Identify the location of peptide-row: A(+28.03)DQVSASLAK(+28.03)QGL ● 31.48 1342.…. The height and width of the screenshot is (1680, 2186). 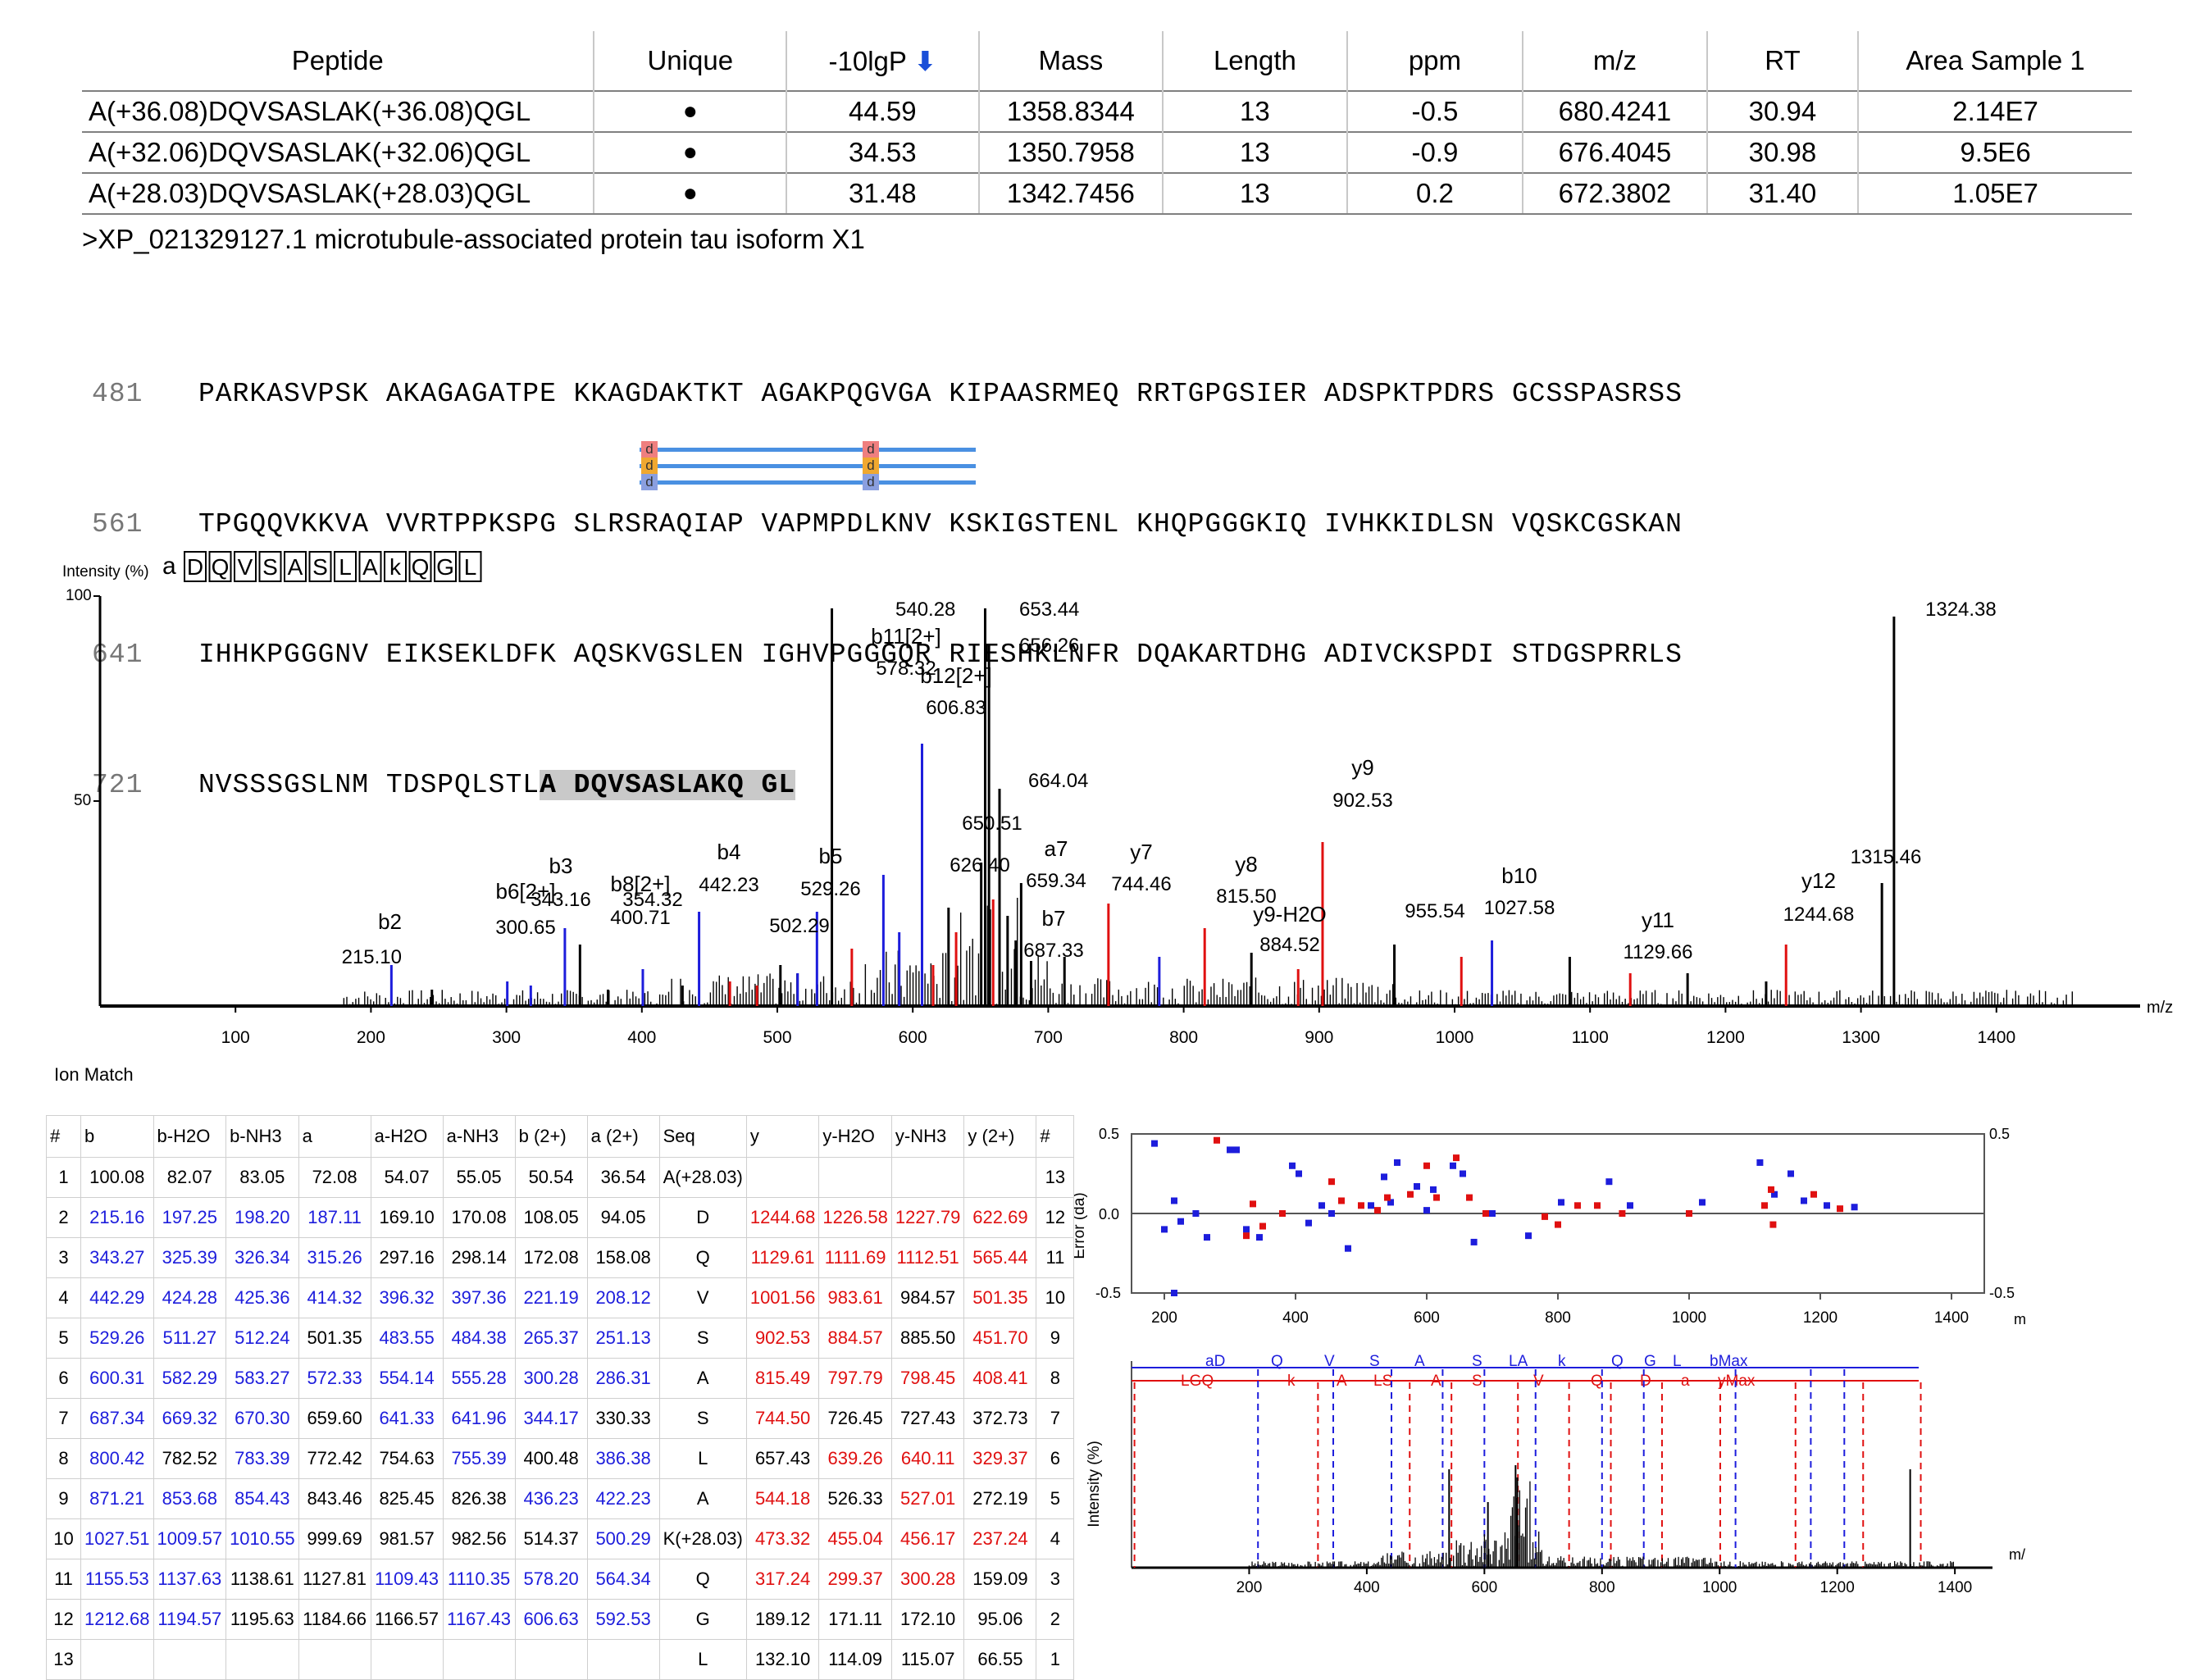
(1107, 194).